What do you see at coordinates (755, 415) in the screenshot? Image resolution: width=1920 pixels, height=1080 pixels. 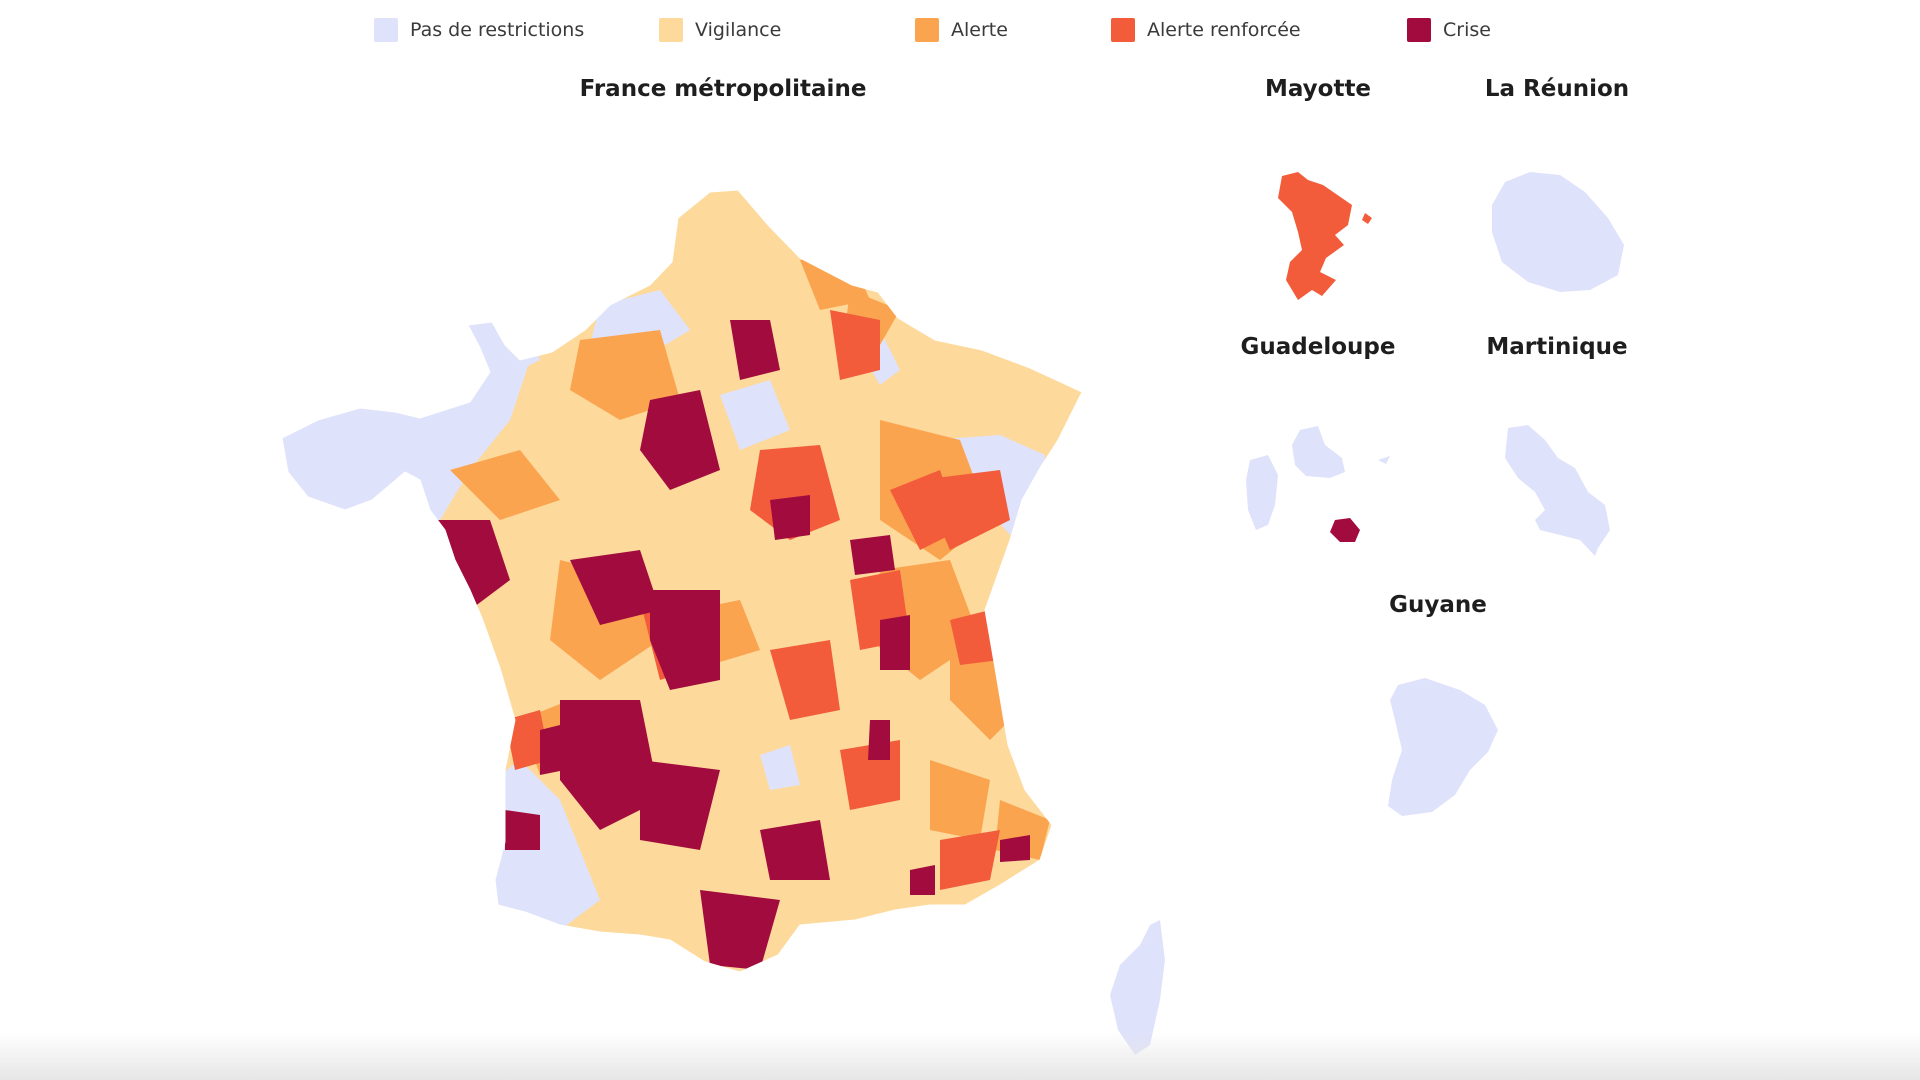 I see `region-ile-de-france-pas-de-restrictions` at bounding box center [755, 415].